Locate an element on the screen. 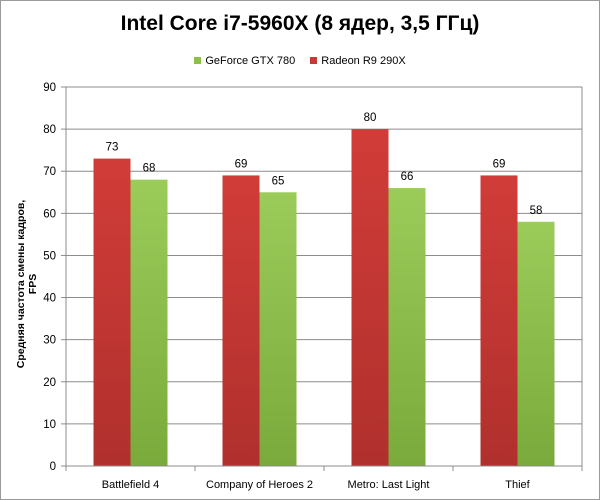 Image resolution: width=600 pixels, height=500 pixels. legend-swatch-red is located at coordinates (314, 60).